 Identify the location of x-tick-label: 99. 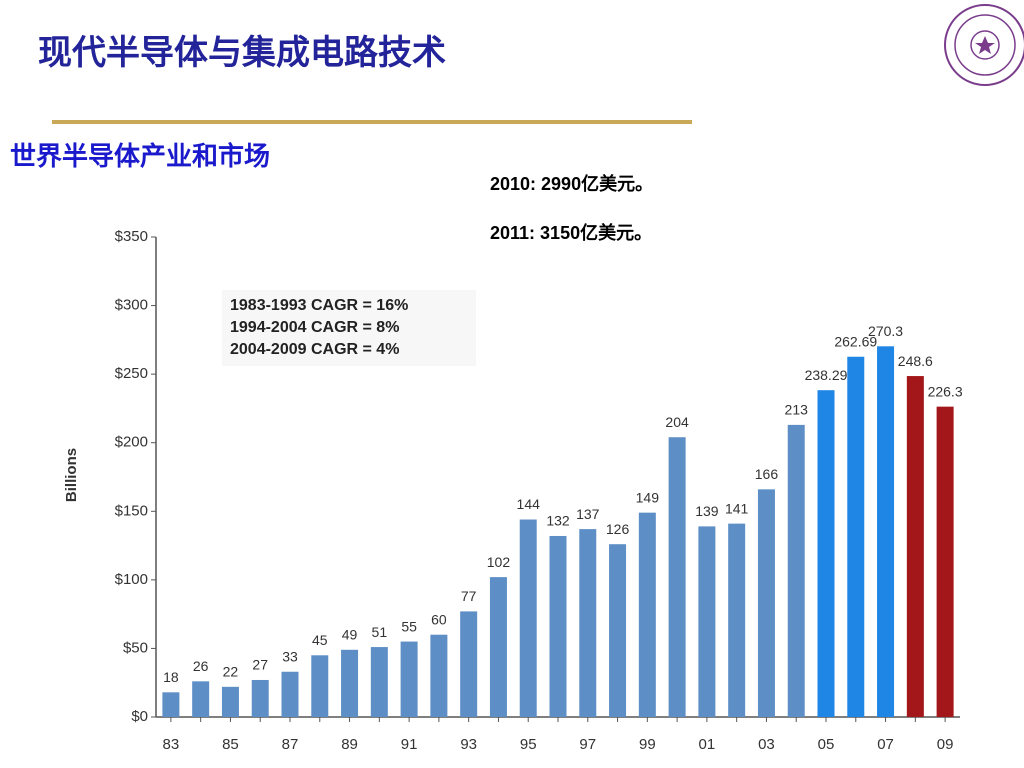
(647, 744).